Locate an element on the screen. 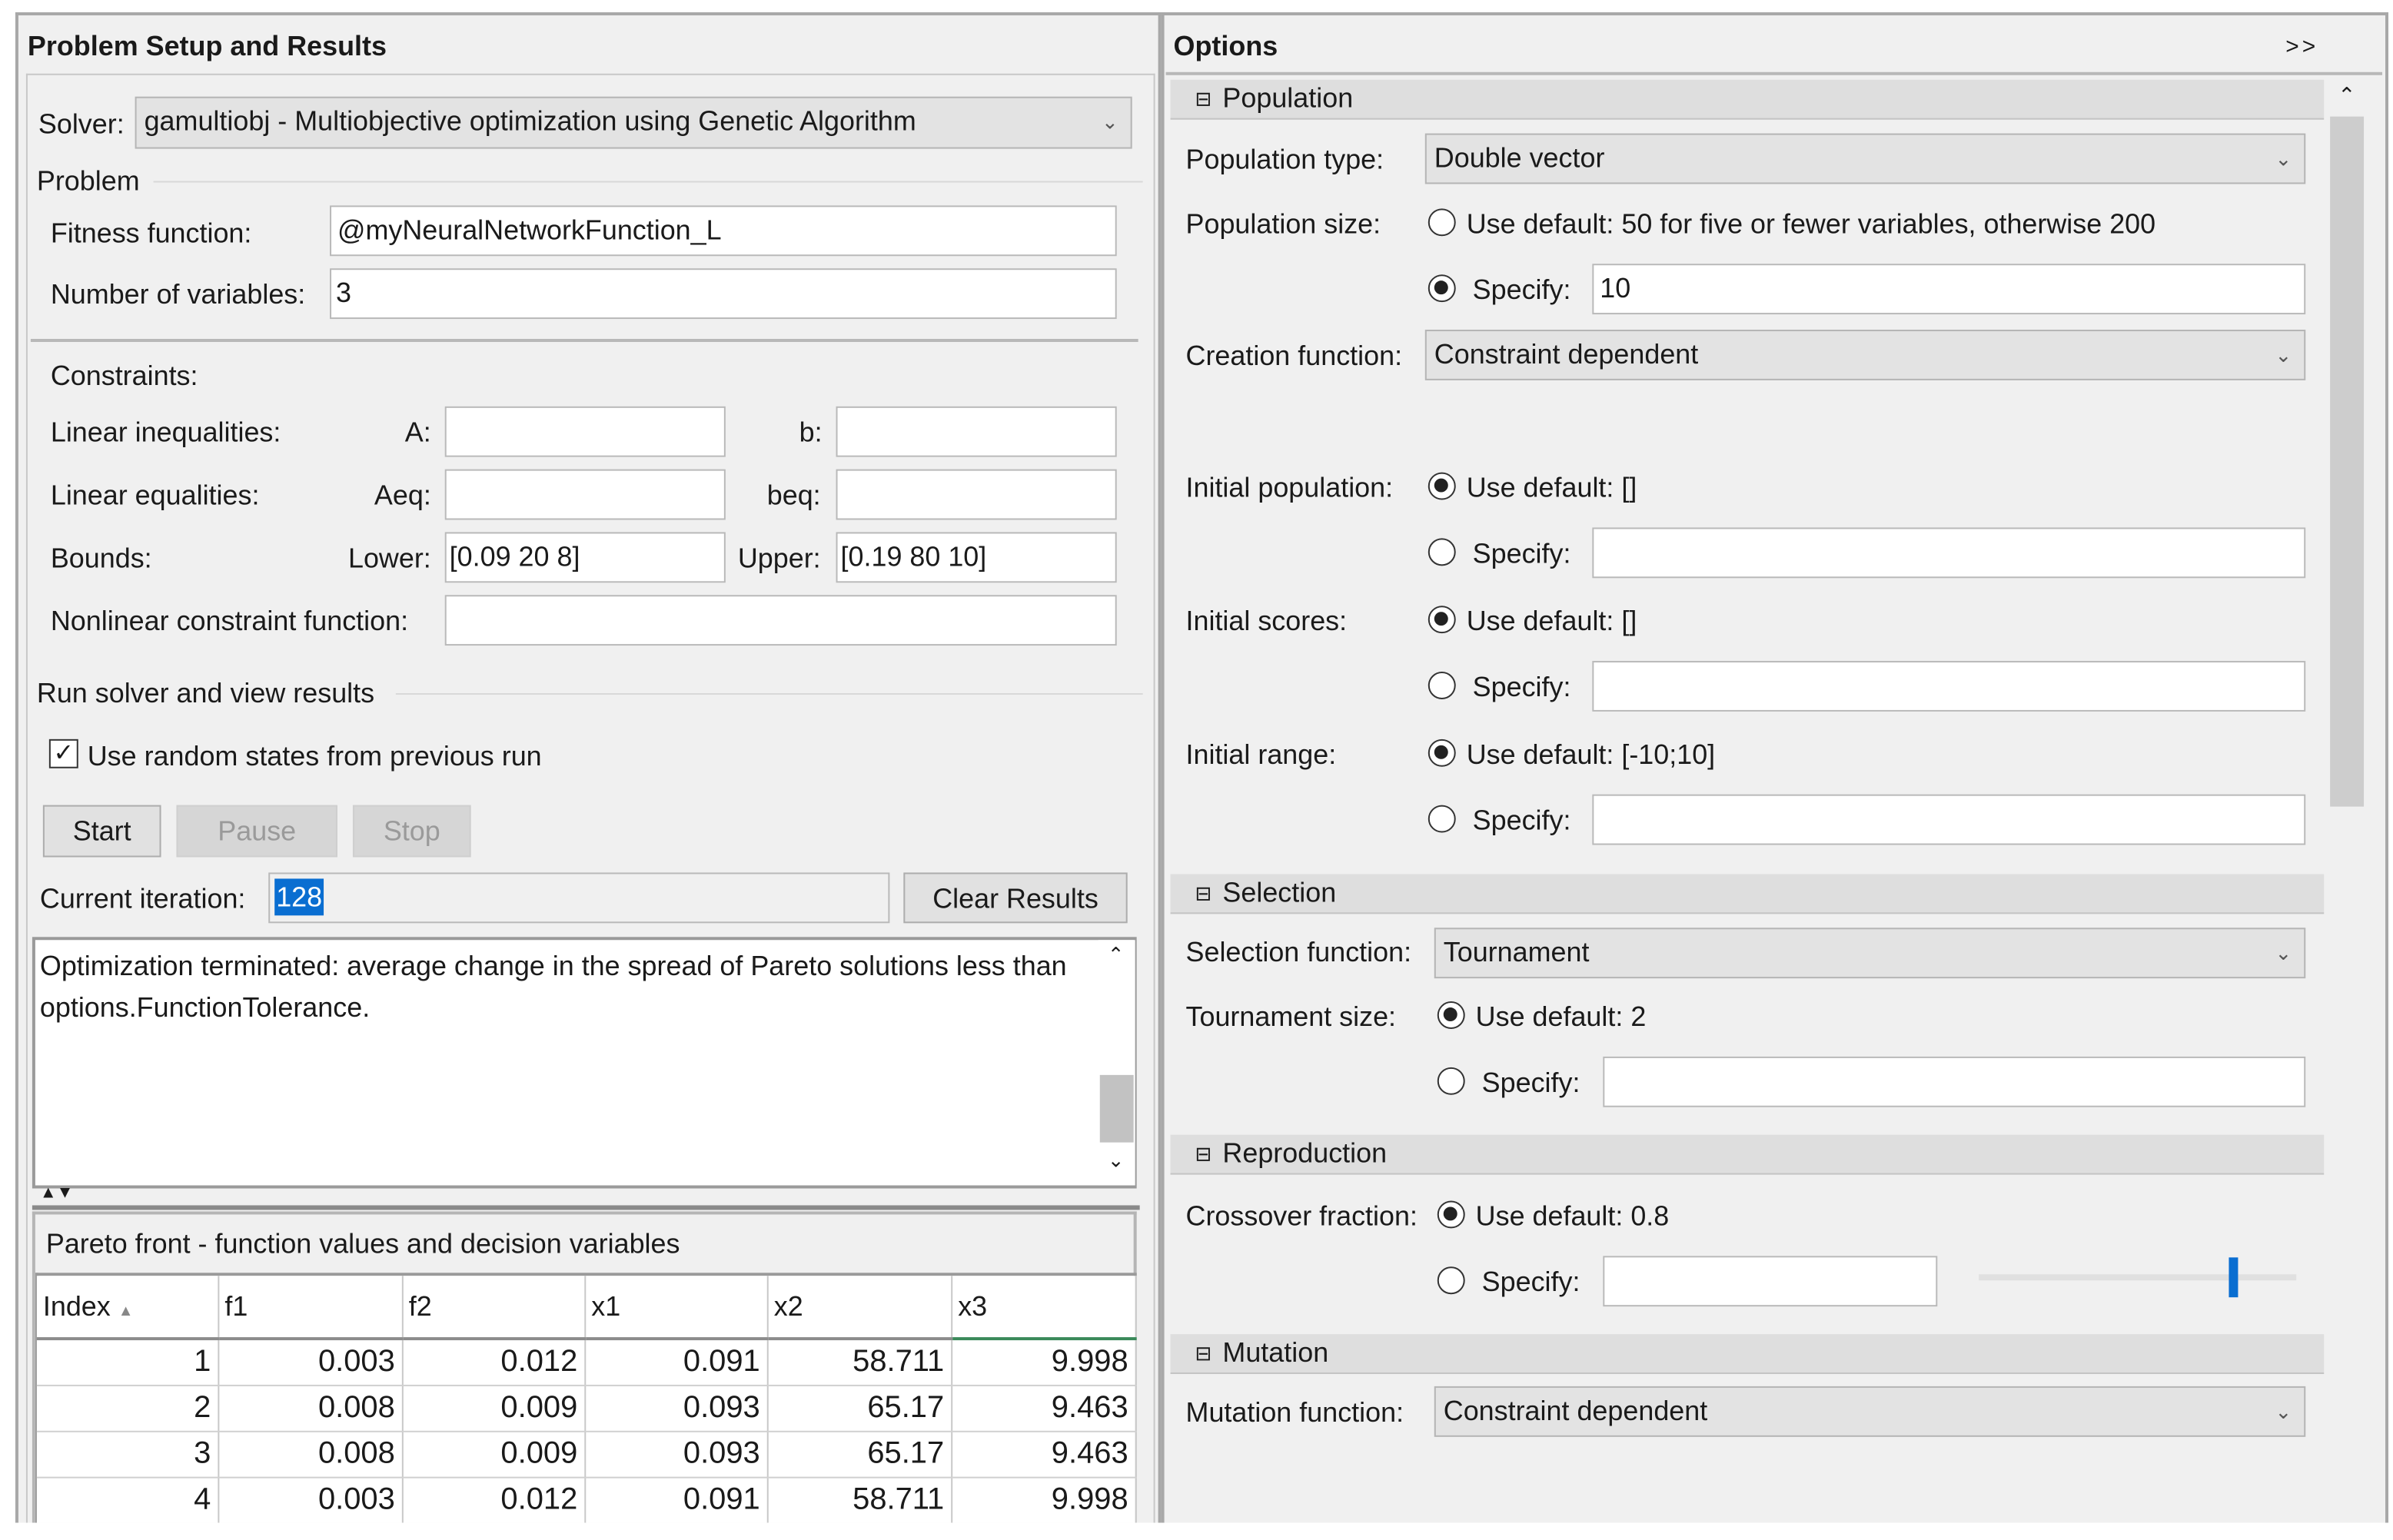 Image resolution: width=2393 pixels, height=1540 pixels. population-size-label: Population size: is located at coordinates (1283, 224).